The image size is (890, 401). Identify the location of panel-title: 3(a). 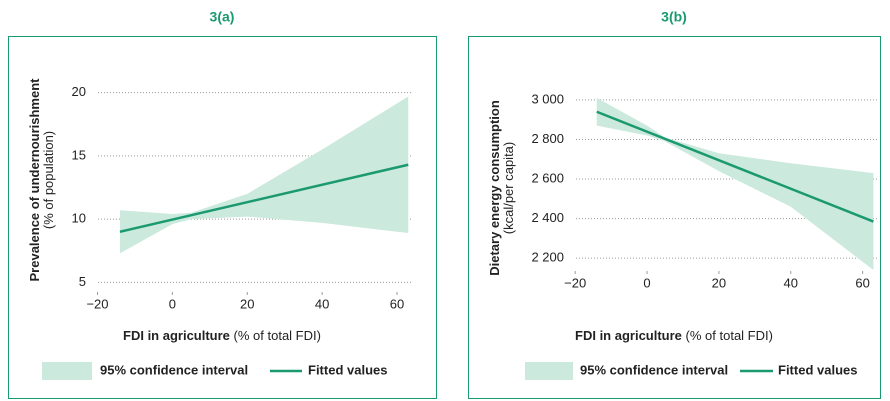
(222, 17).